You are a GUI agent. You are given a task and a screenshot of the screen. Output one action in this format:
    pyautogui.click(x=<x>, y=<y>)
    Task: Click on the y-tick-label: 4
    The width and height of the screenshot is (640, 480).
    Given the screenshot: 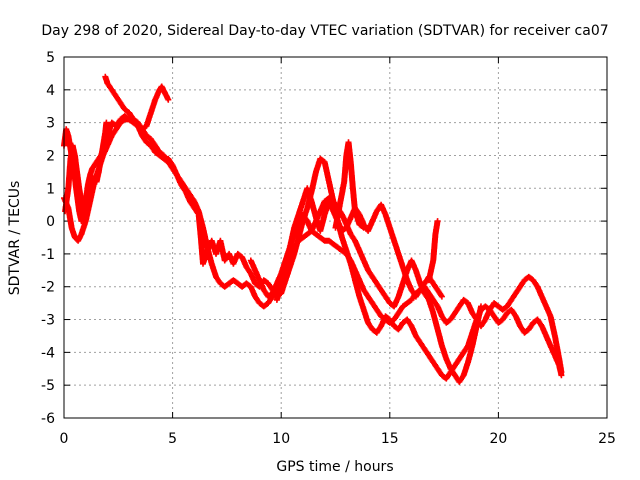 What is the action you would take?
    pyautogui.click(x=50, y=91)
    